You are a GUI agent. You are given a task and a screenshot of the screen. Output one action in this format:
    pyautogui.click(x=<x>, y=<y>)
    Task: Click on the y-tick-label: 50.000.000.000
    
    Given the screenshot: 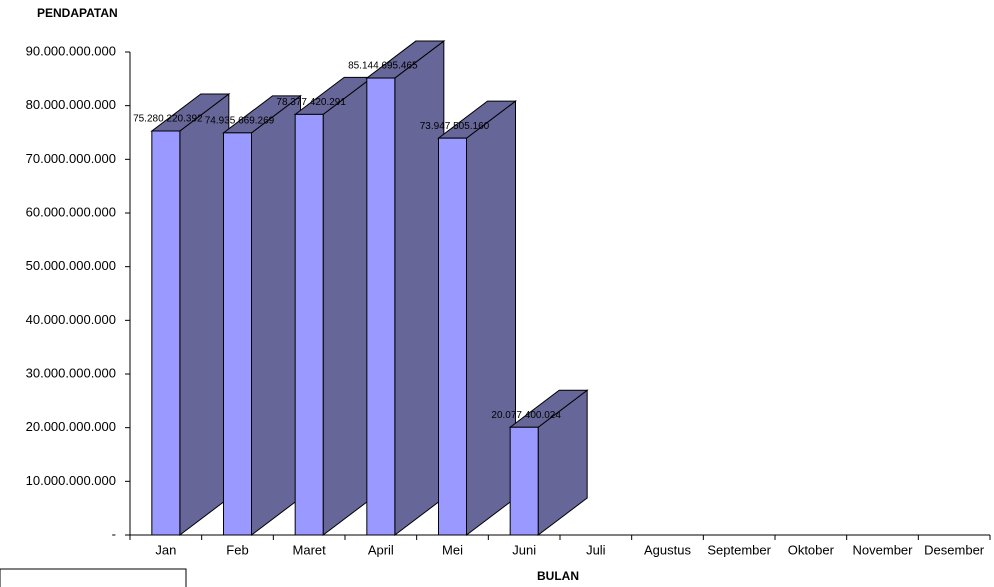 What is the action you would take?
    pyautogui.click(x=71, y=265)
    